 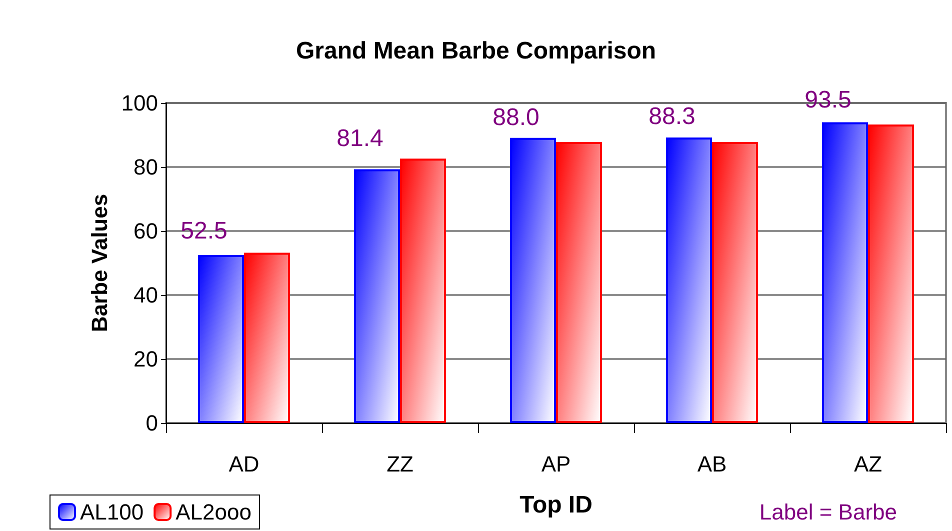 What do you see at coordinates (99, 263) in the screenshot?
I see `y-axis-title: Barbe Values` at bounding box center [99, 263].